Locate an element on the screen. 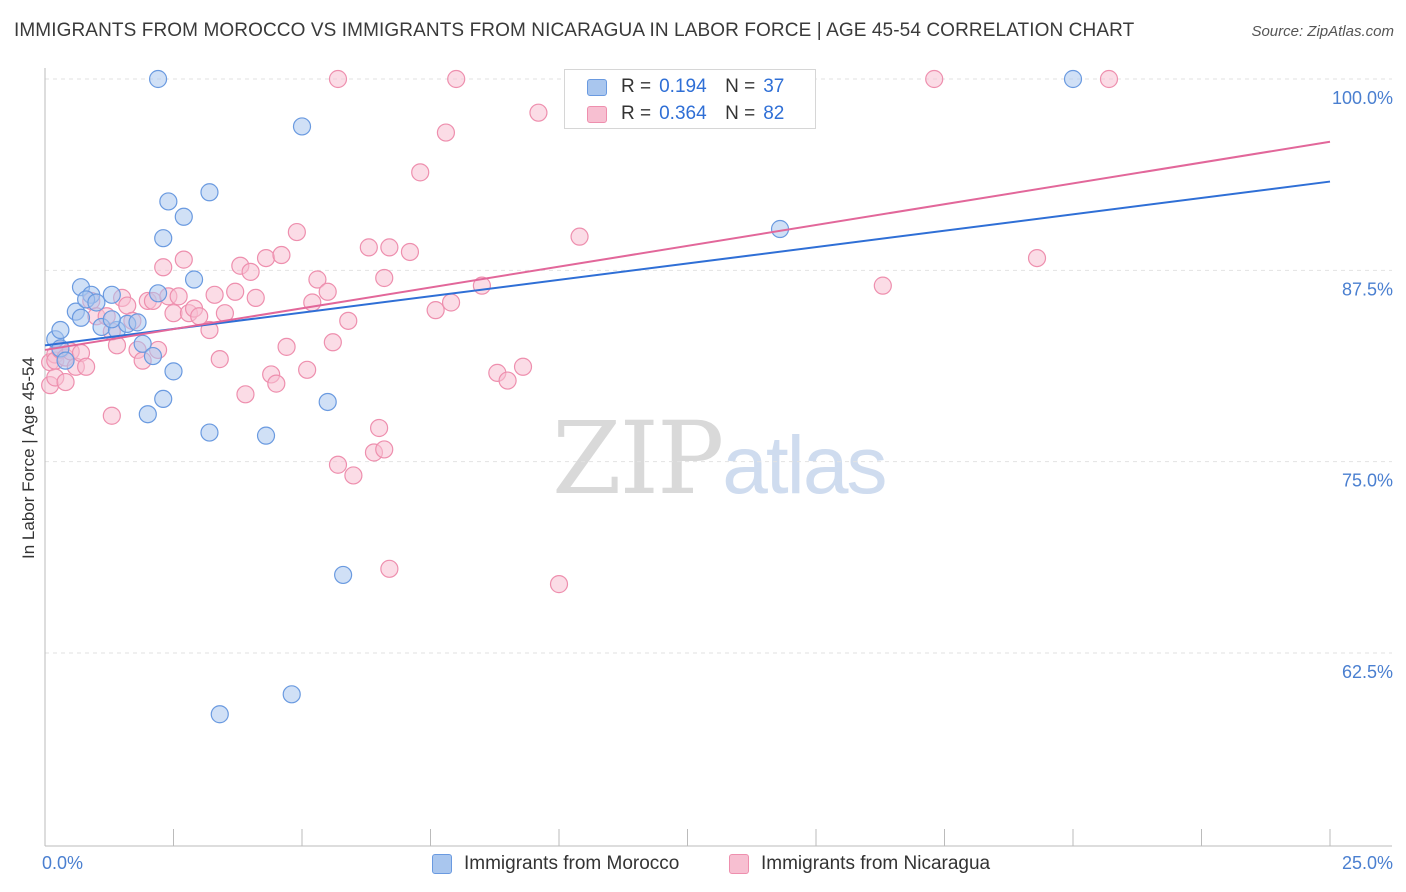  x-tick-label: 0.0% is located at coordinates (62, 863).